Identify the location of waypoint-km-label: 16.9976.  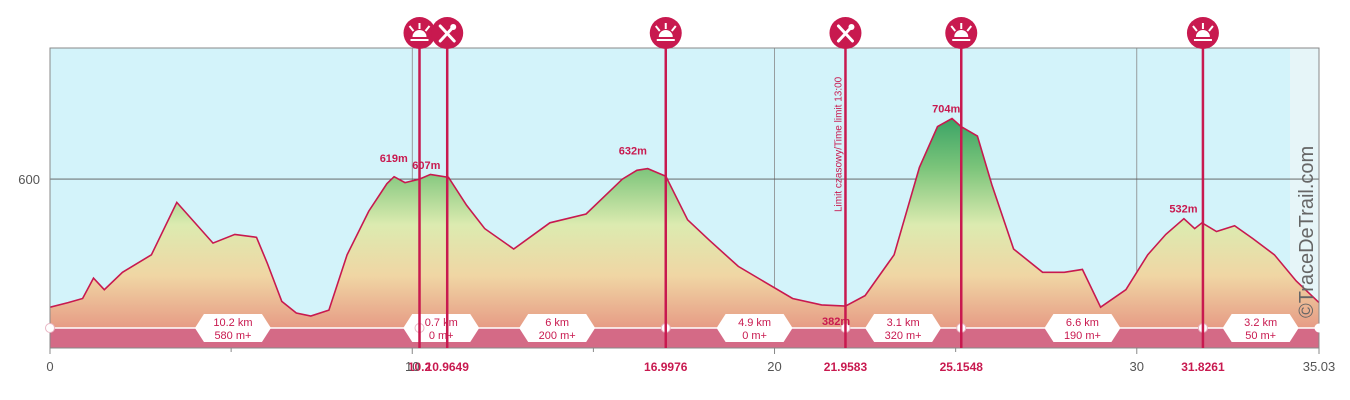
(666, 367).